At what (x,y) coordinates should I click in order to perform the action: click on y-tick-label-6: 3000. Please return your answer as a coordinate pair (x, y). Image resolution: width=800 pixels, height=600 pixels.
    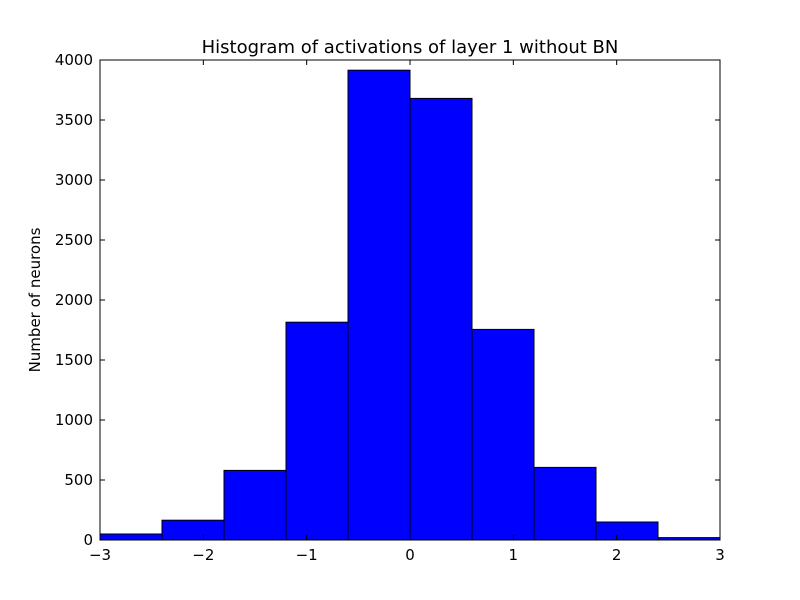
    Looking at the image, I should click on (74, 180).